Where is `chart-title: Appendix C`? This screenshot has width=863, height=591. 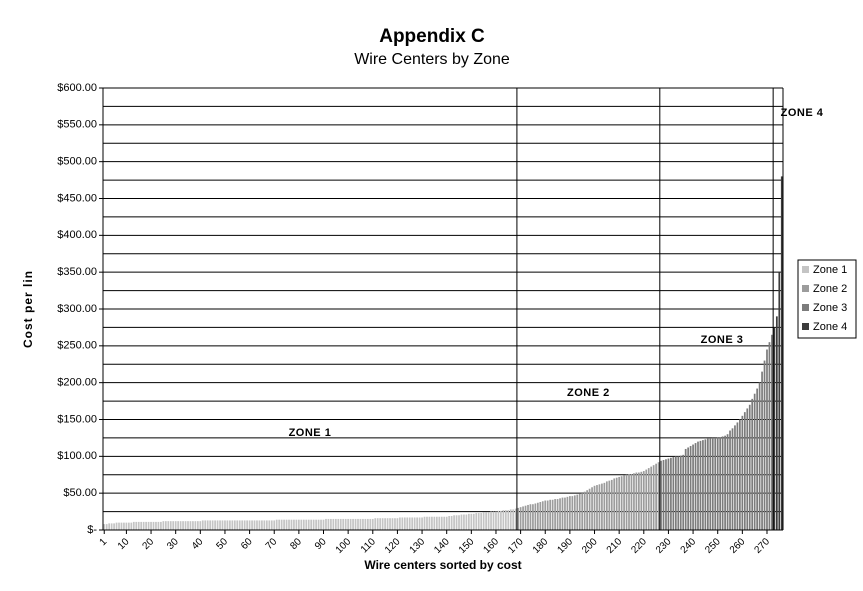
chart-title: Appendix C is located at coordinates (432, 36).